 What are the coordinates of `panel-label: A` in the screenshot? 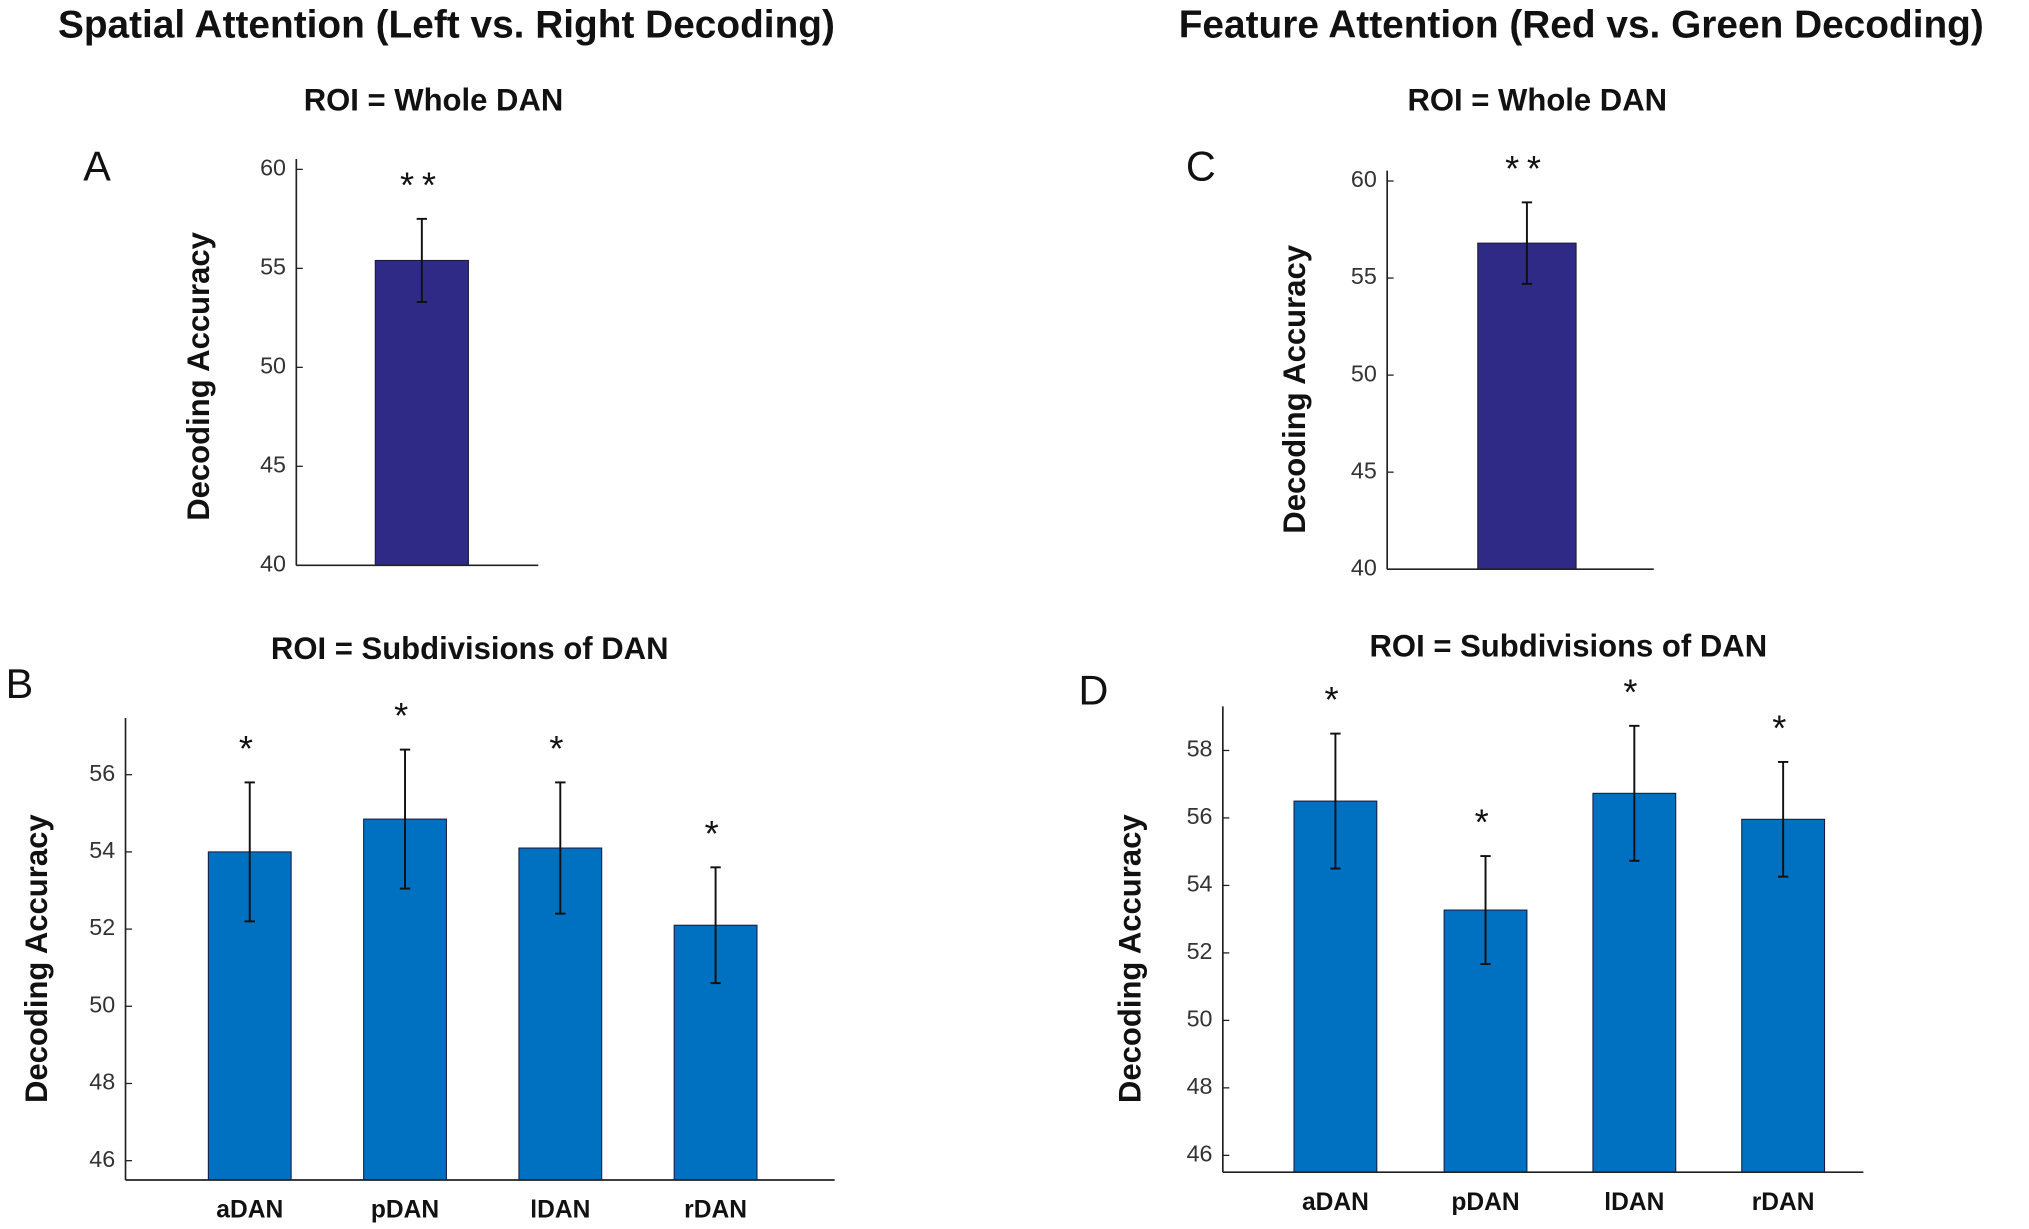 It's located at (97, 166).